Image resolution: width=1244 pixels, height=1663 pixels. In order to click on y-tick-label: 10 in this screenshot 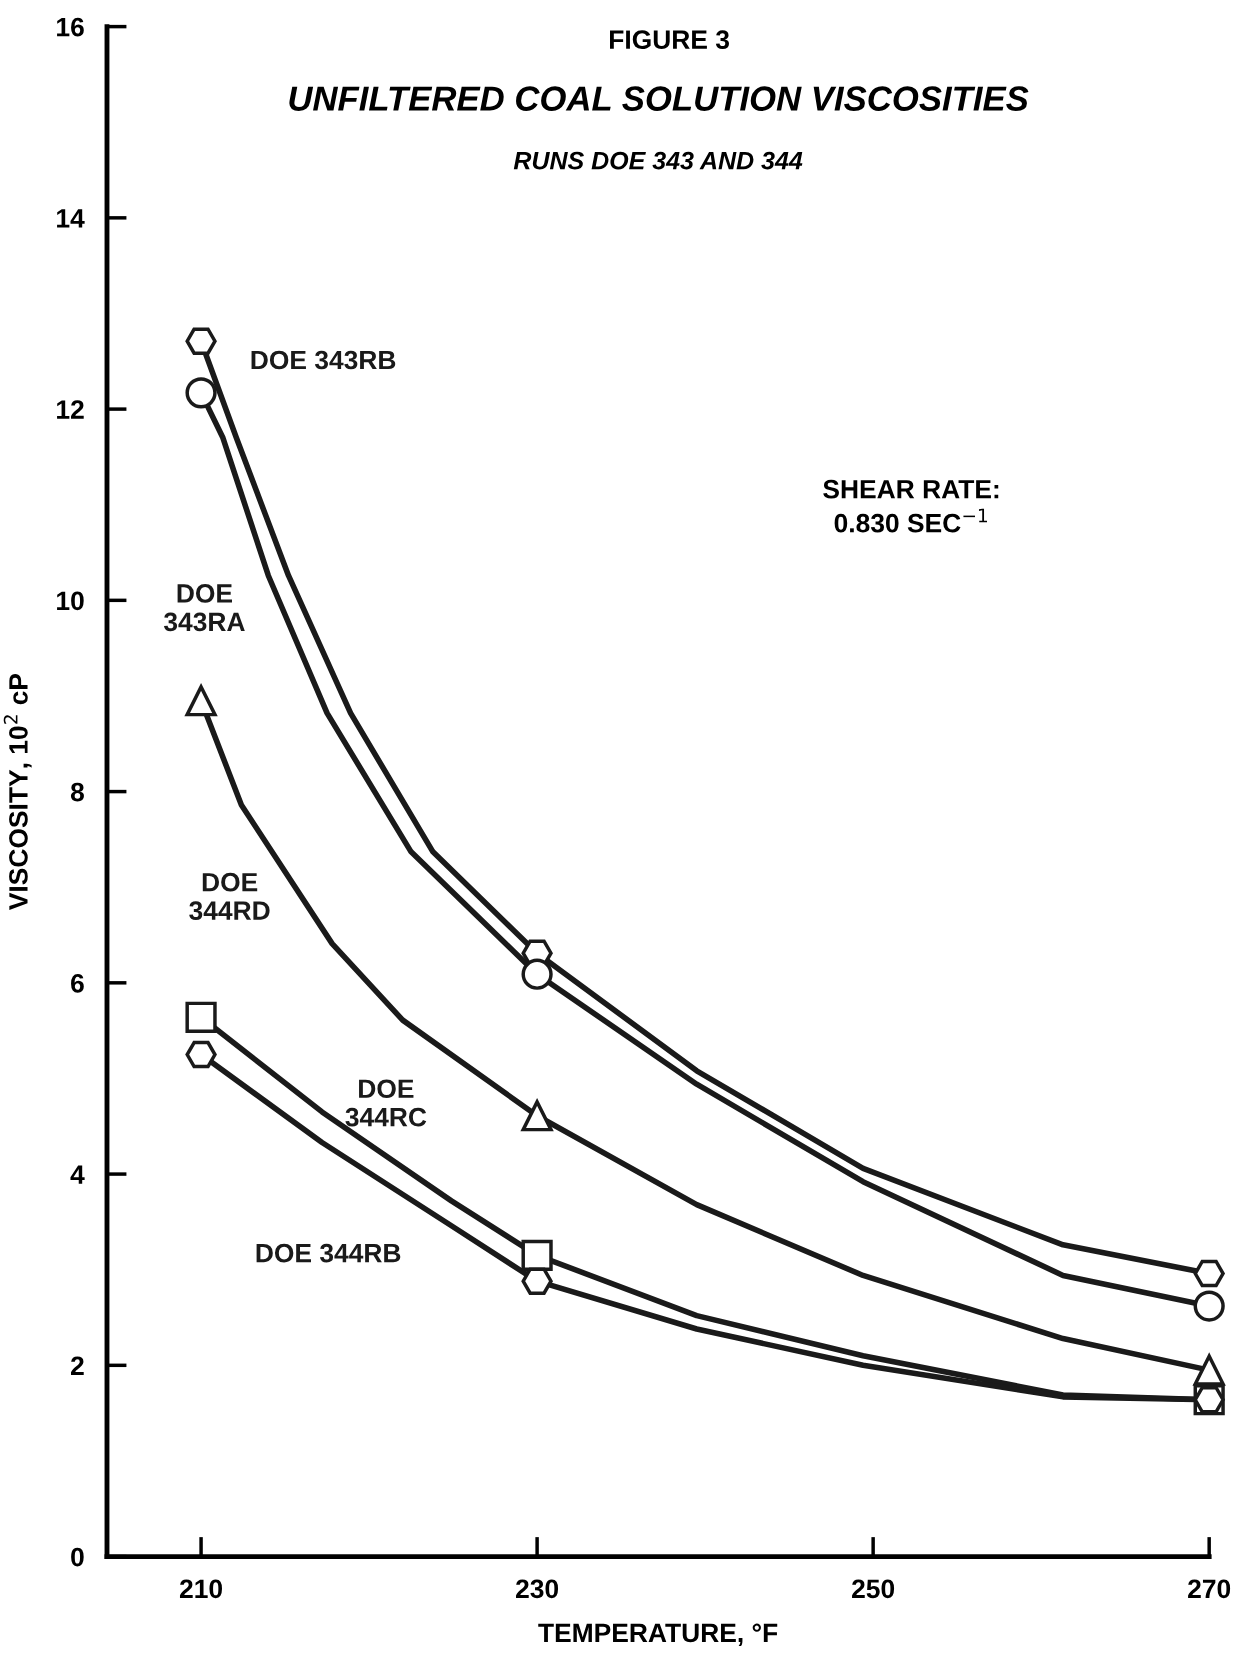, I will do `click(70, 601)`.